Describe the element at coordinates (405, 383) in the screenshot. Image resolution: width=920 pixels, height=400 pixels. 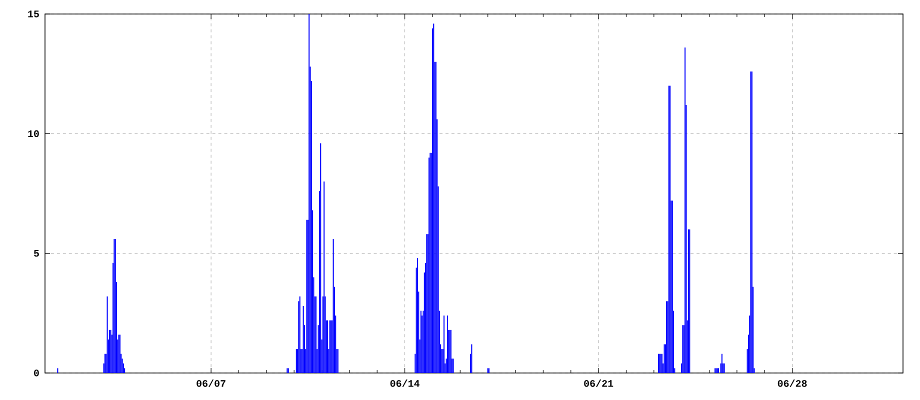
I see `x-tick-label: 06/14` at that location.